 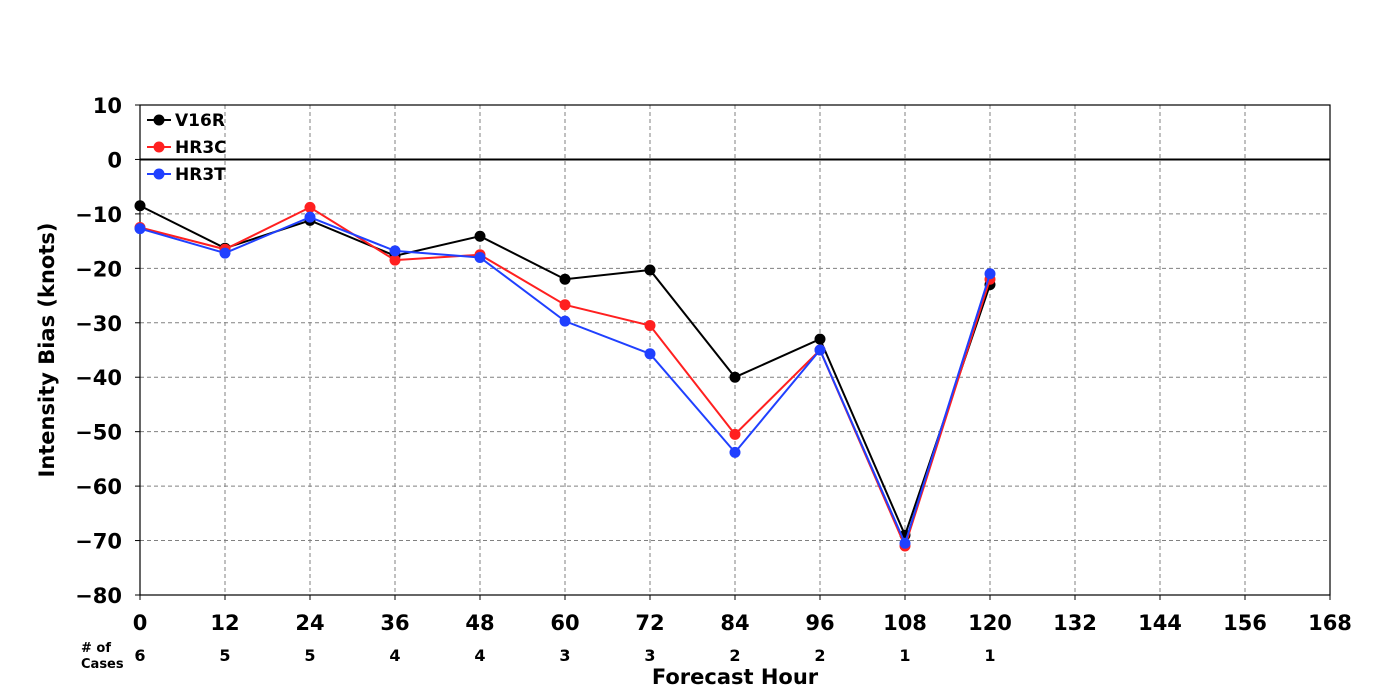 I want to click on y-axis-ticks: 10 0 −10 −20 −30 −40 −50 −60 −70 −80, so click(x=107, y=351).